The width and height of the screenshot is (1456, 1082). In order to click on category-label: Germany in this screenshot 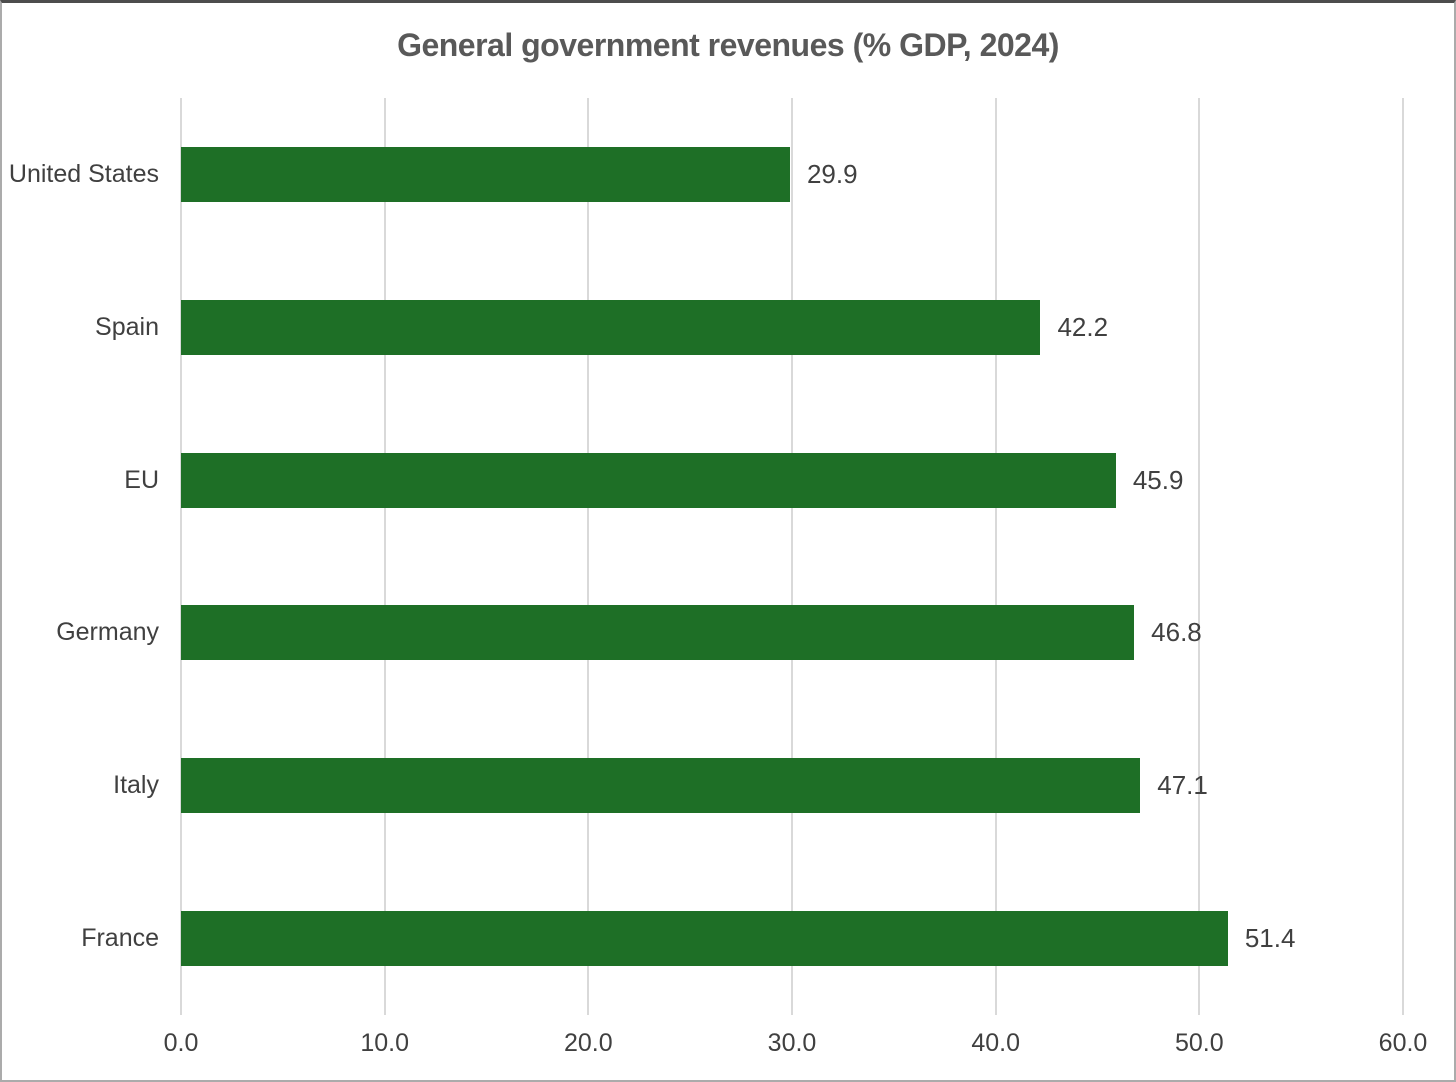, I will do `click(107, 632)`.